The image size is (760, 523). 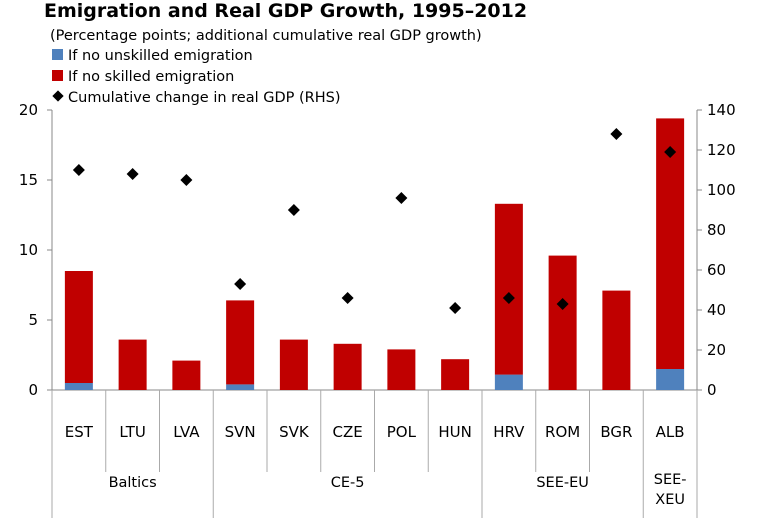 What do you see at coordinates (240, 342) in the screenshot?
I see `bar-skilled-svn` at bounding box center [240, 342].